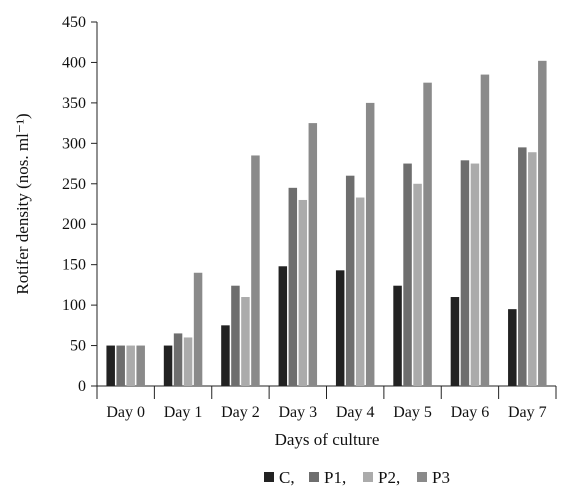  What do you see at coordinates (74, 103) in the screenshot?
I see `y-tick-label: 350` at bounding box center [74, 103].